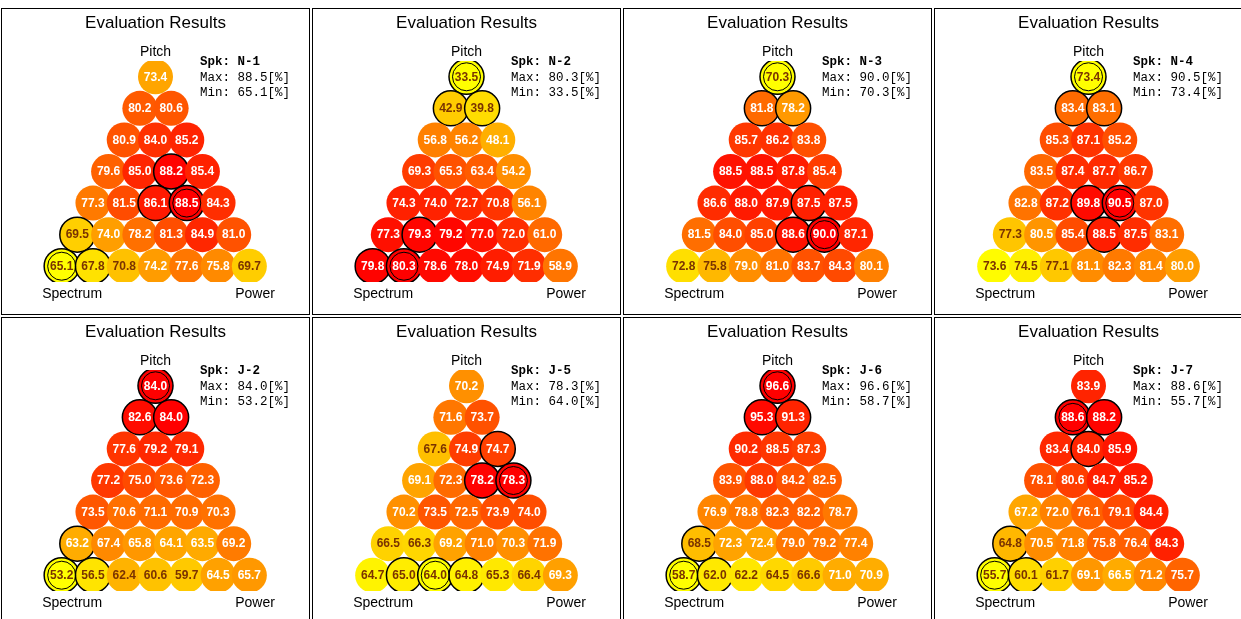 The image size is (1241, 619). Describe the element at coordinates (1010, 543) in the screenshot. I see `data-label: 64.8` at that location.